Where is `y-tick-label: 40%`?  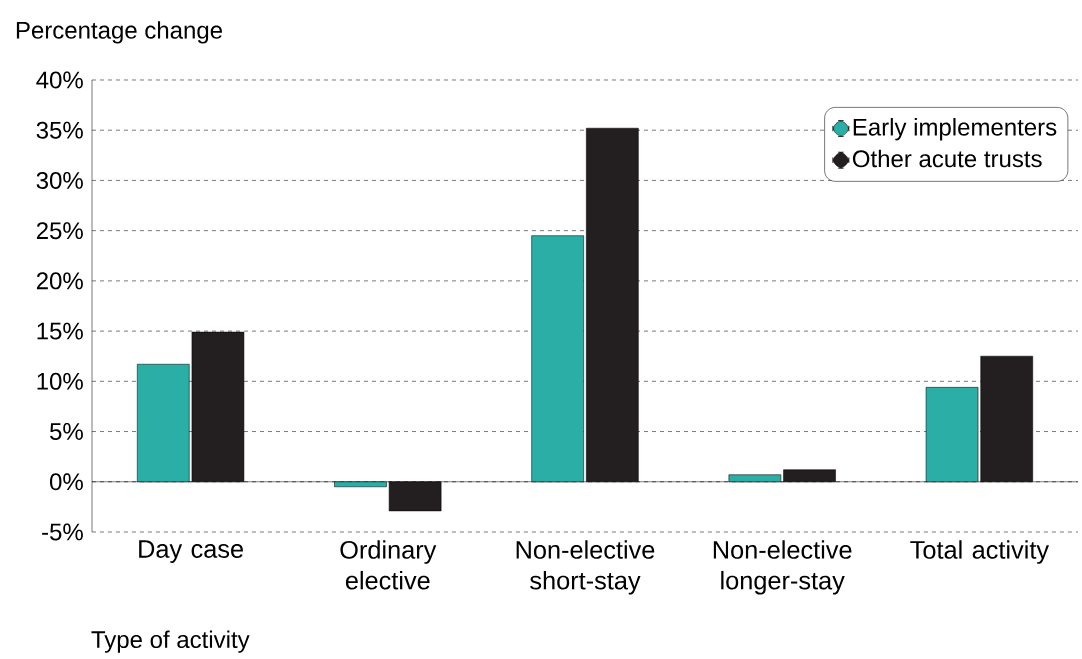 y-tick-label: 40% is located at coordinates (59, 80).